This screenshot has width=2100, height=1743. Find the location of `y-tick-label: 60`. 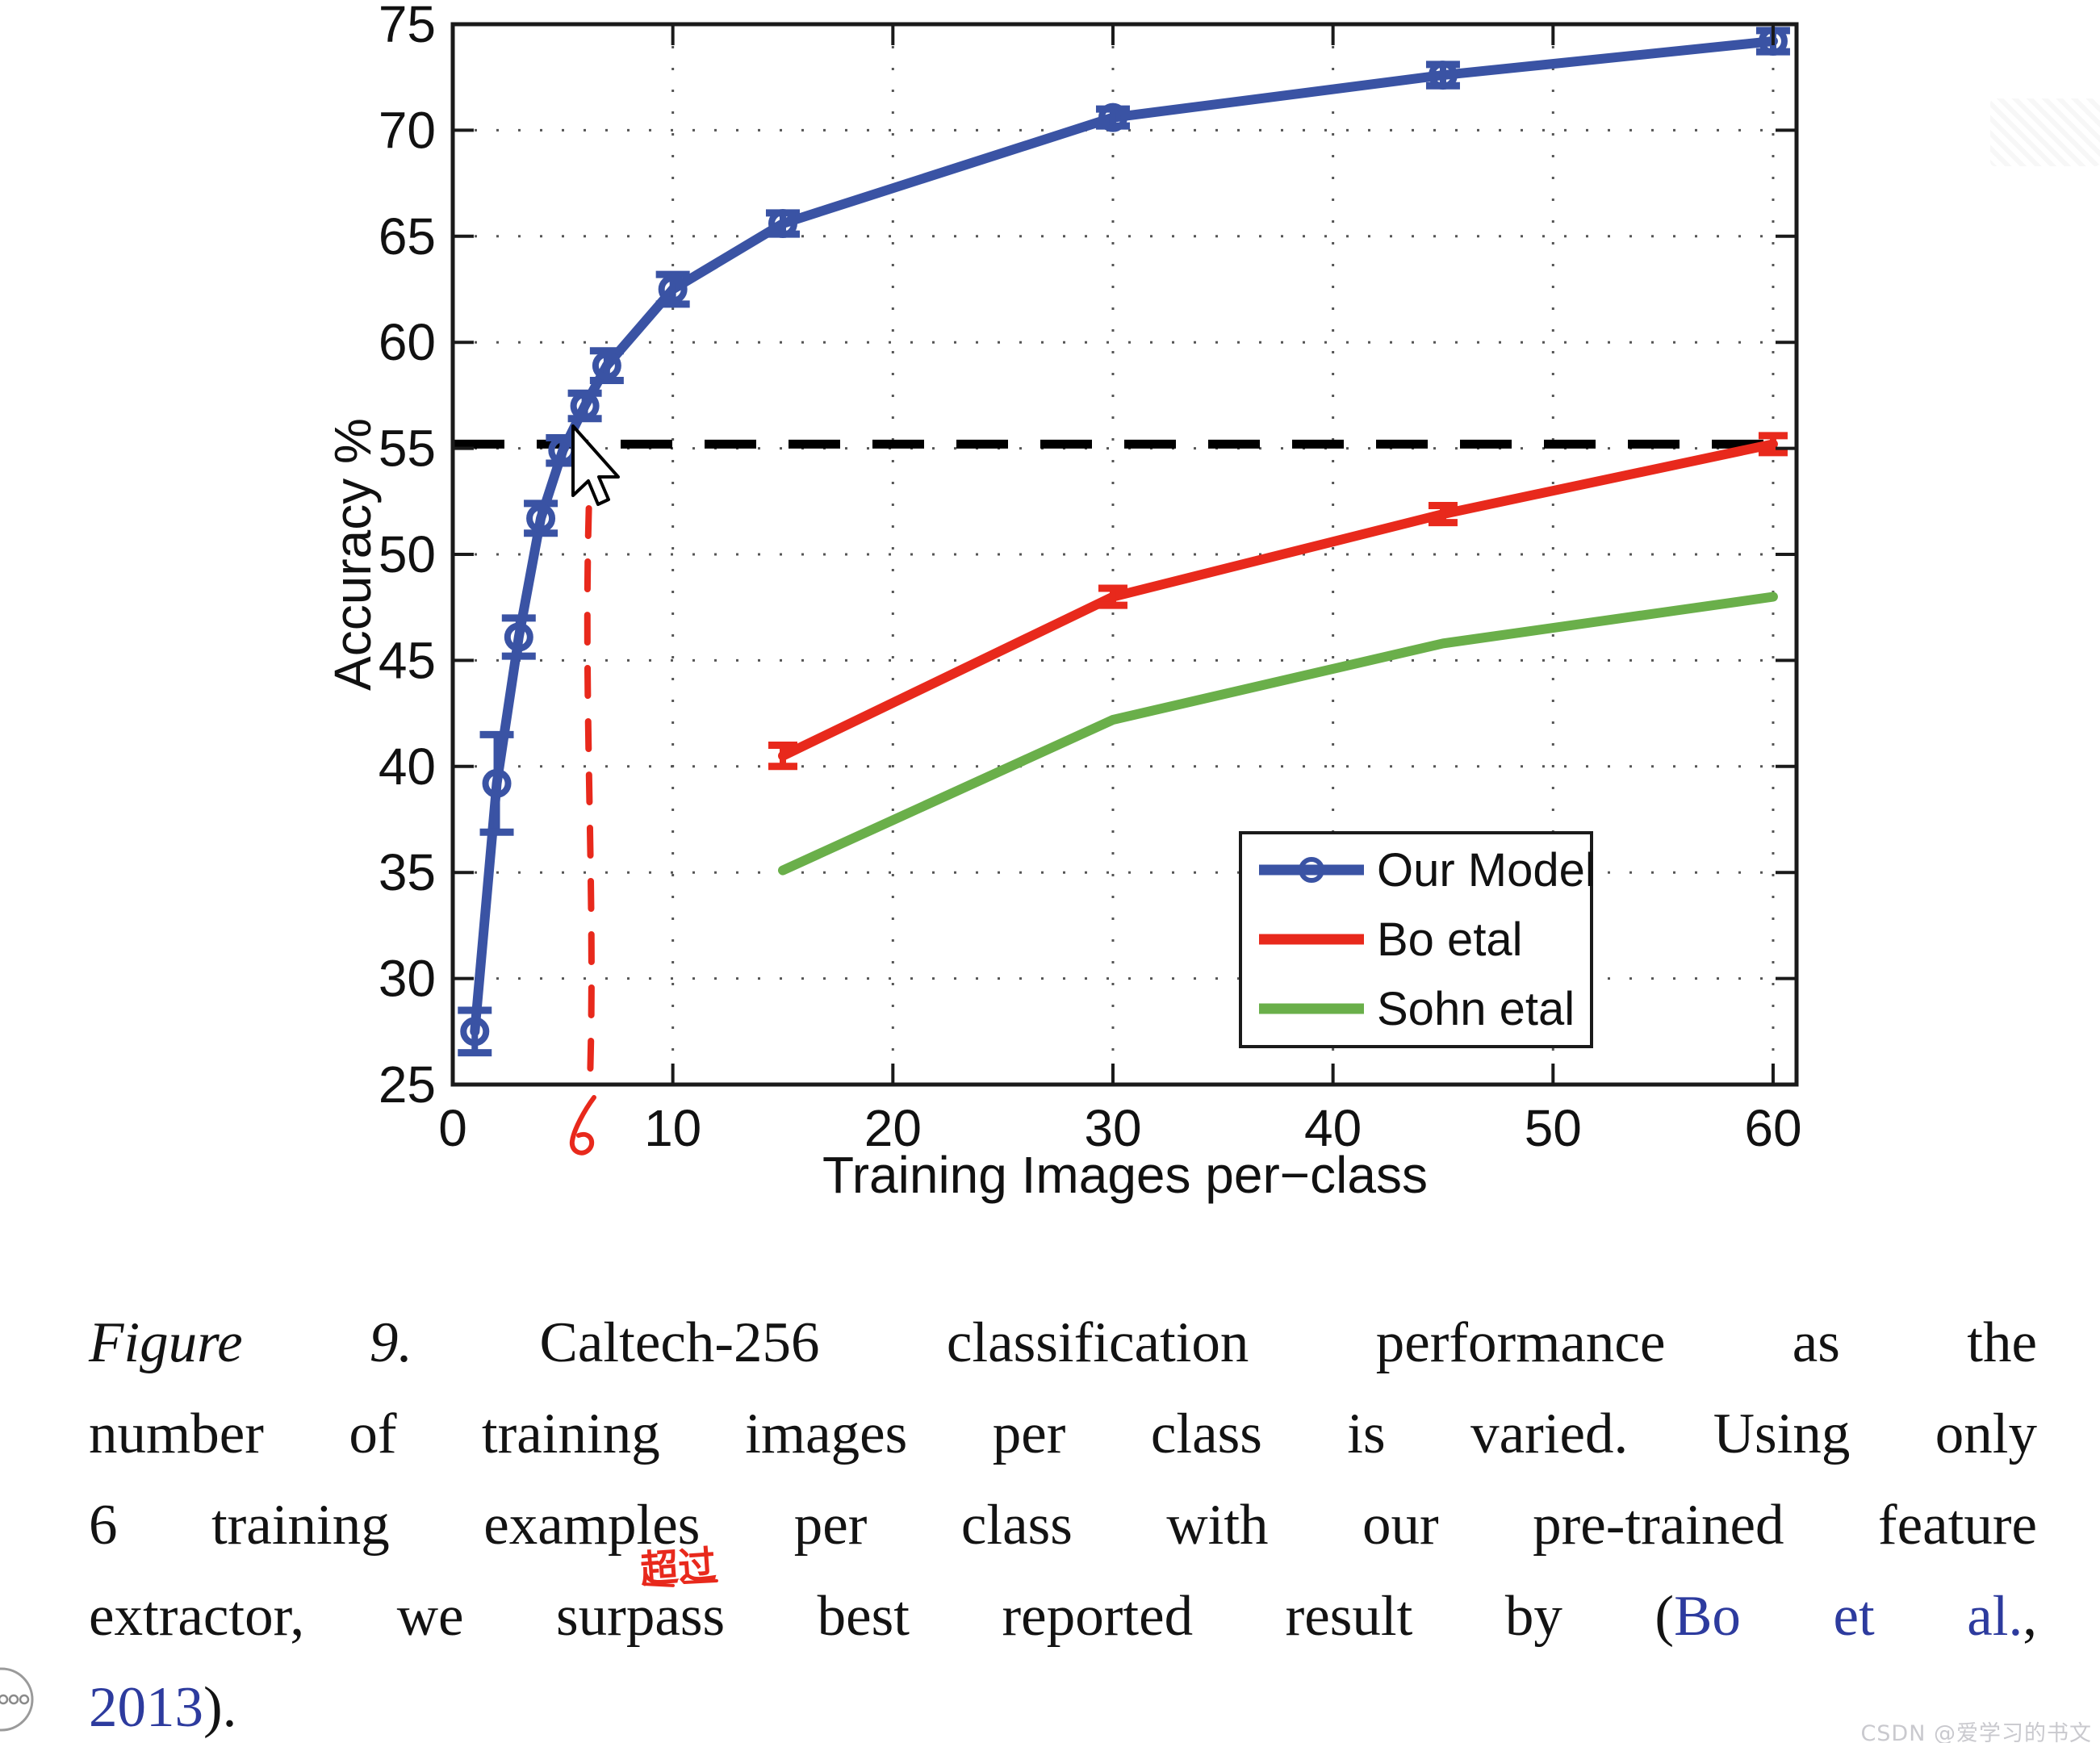

y-tick-label: 60 is located at coordinates (407, 342).